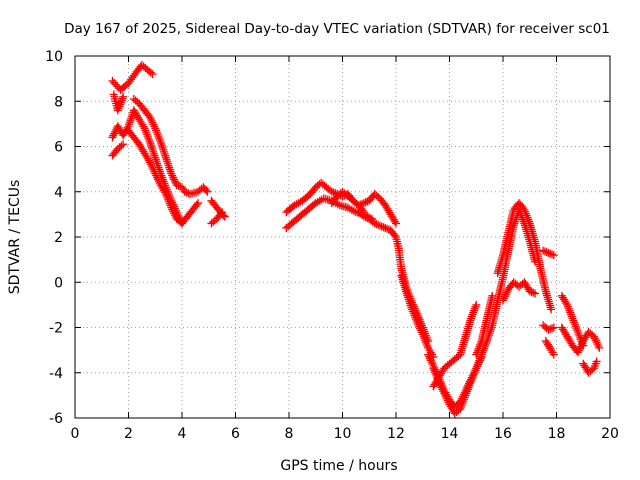  What do you see at coordinates (54, 57) in the screenshot?
I see `y-tick-label: 10` at bounding box center [54, 57].